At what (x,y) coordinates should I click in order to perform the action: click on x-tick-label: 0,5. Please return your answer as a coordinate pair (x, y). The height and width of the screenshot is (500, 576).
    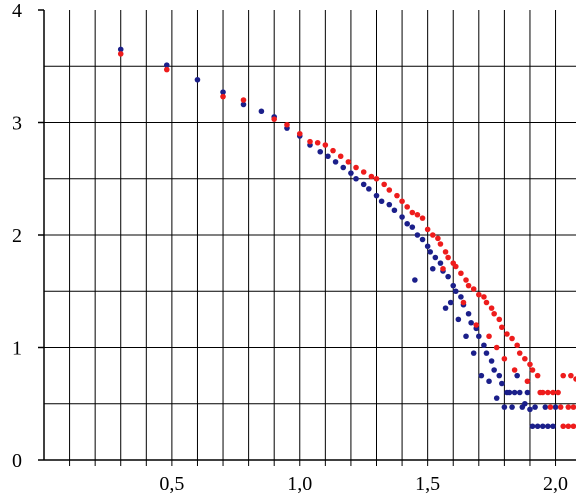
    Looking at the image, I should click on (171, 484).